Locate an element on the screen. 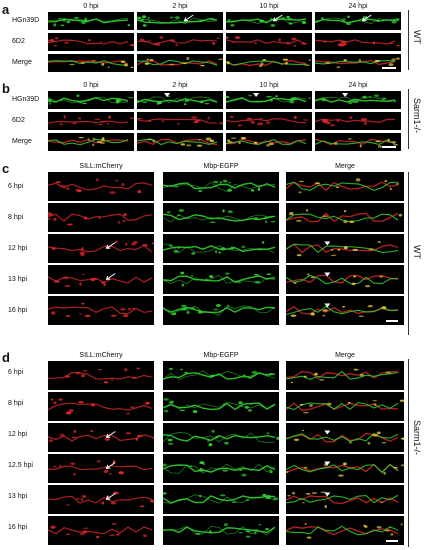  panel-b-image-r0c0 is located at coordinates (91, 100).